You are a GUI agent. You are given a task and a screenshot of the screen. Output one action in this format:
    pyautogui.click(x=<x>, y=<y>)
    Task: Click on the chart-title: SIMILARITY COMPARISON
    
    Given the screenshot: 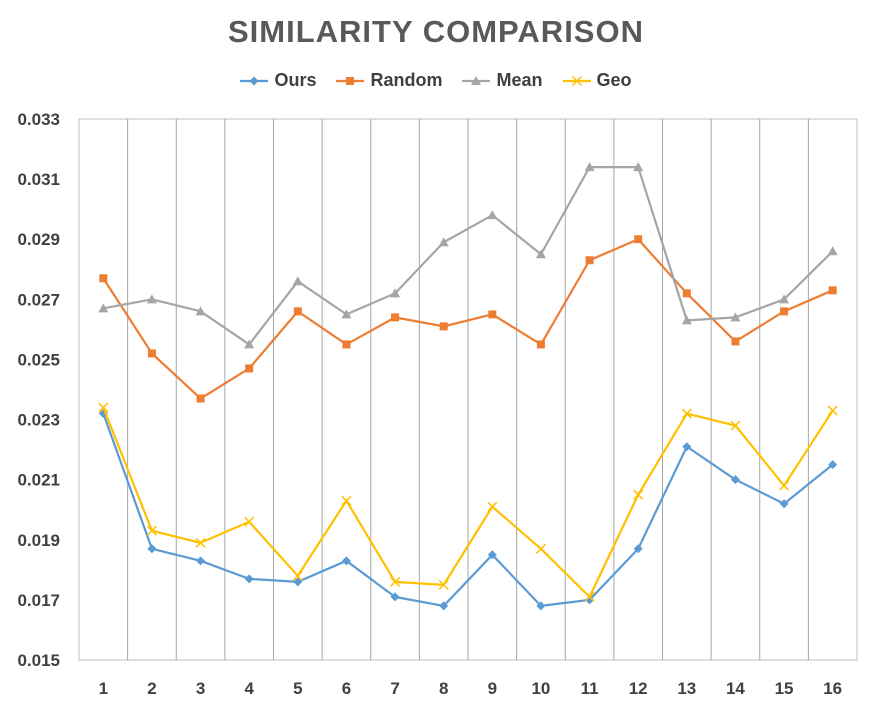 What is the action you would take?
    pyautogui.click(x=436, y=31)
    